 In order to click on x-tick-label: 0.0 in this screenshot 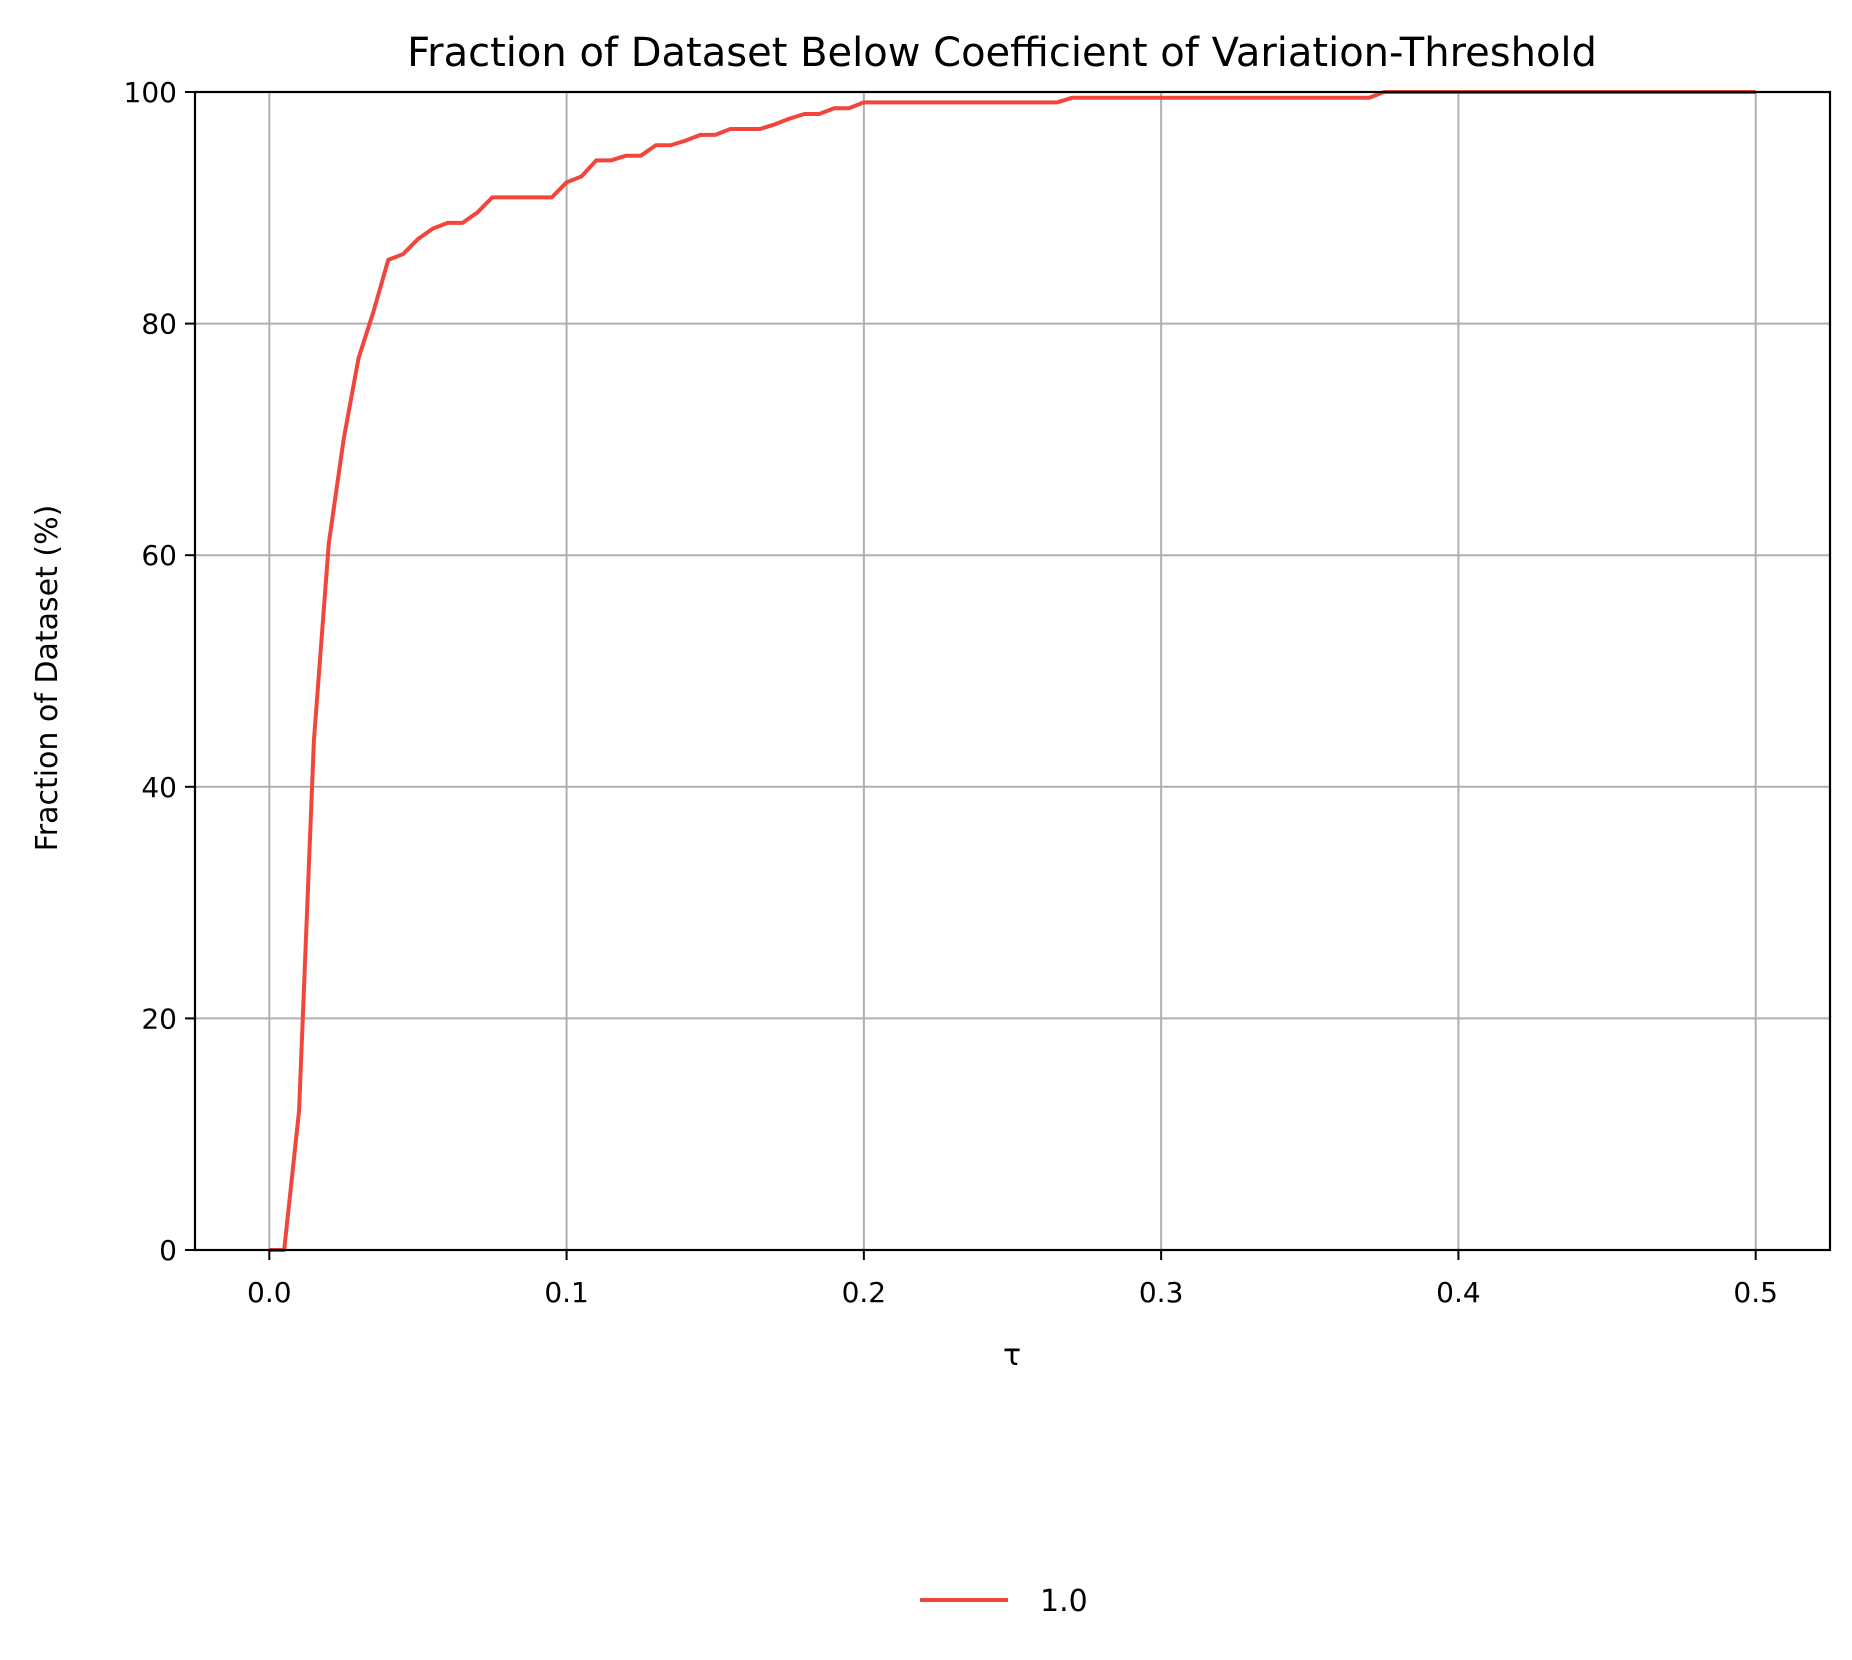, I will do `click(269, 1292)`.